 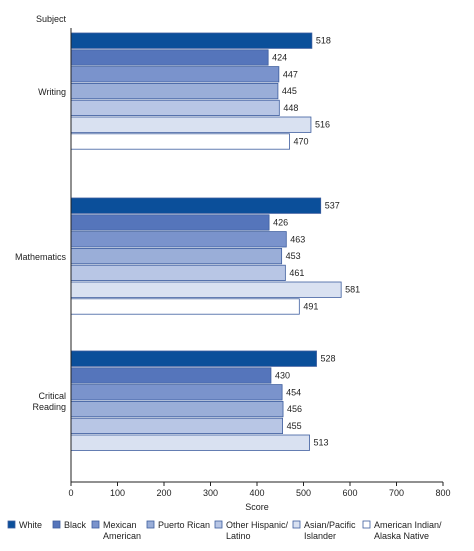 What do you see at coordinates (11, 524) in the screenshot?
I see `legend-swatch-white` at bounding box center [11, 524].